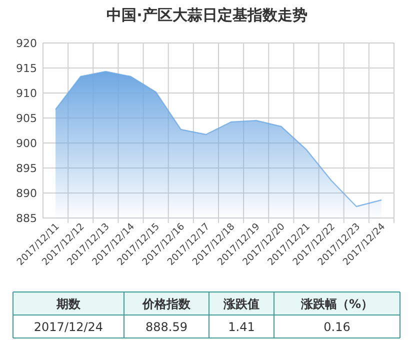  Describe the element at coordinates (26, 118) in the screenshot. I see `y-tick-label: 905` at that location.